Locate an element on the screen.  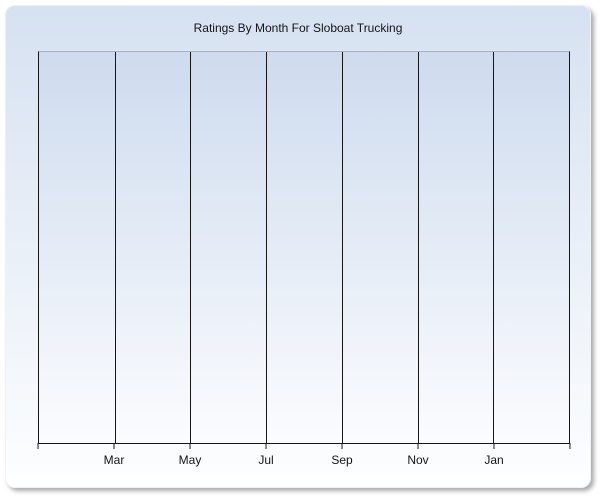
x-axis-label: Nov is located at coordinates (418, 460).